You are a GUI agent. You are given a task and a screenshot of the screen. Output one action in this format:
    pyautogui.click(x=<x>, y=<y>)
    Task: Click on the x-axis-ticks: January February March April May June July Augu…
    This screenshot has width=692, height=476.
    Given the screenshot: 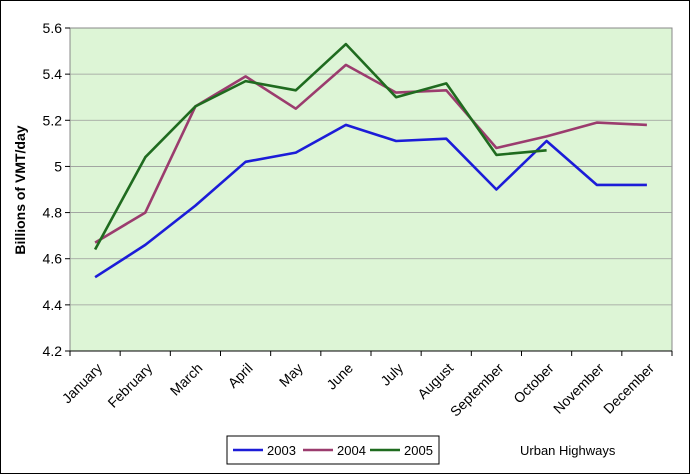 What is the action you would take?
    pyautogui.click(x=366, y=385)
    